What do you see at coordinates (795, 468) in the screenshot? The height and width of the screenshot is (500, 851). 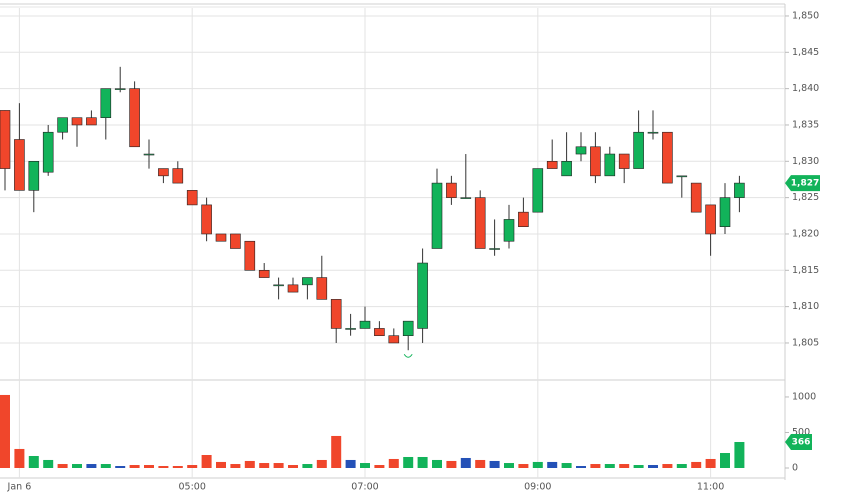 I see `volume-tick-label: 0` at bounding box center [795, 468].